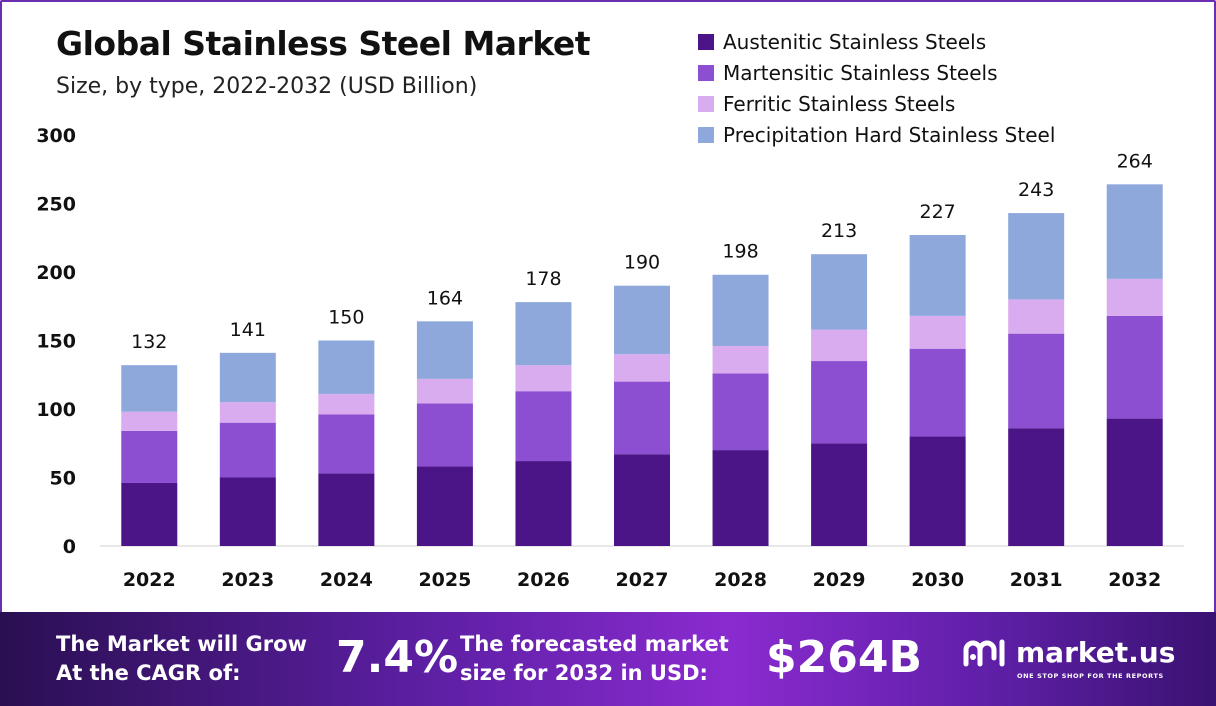  Describe the element at coordinates (839, 580) in the screenshot. I see `x-tick-label: 2029` at that location.